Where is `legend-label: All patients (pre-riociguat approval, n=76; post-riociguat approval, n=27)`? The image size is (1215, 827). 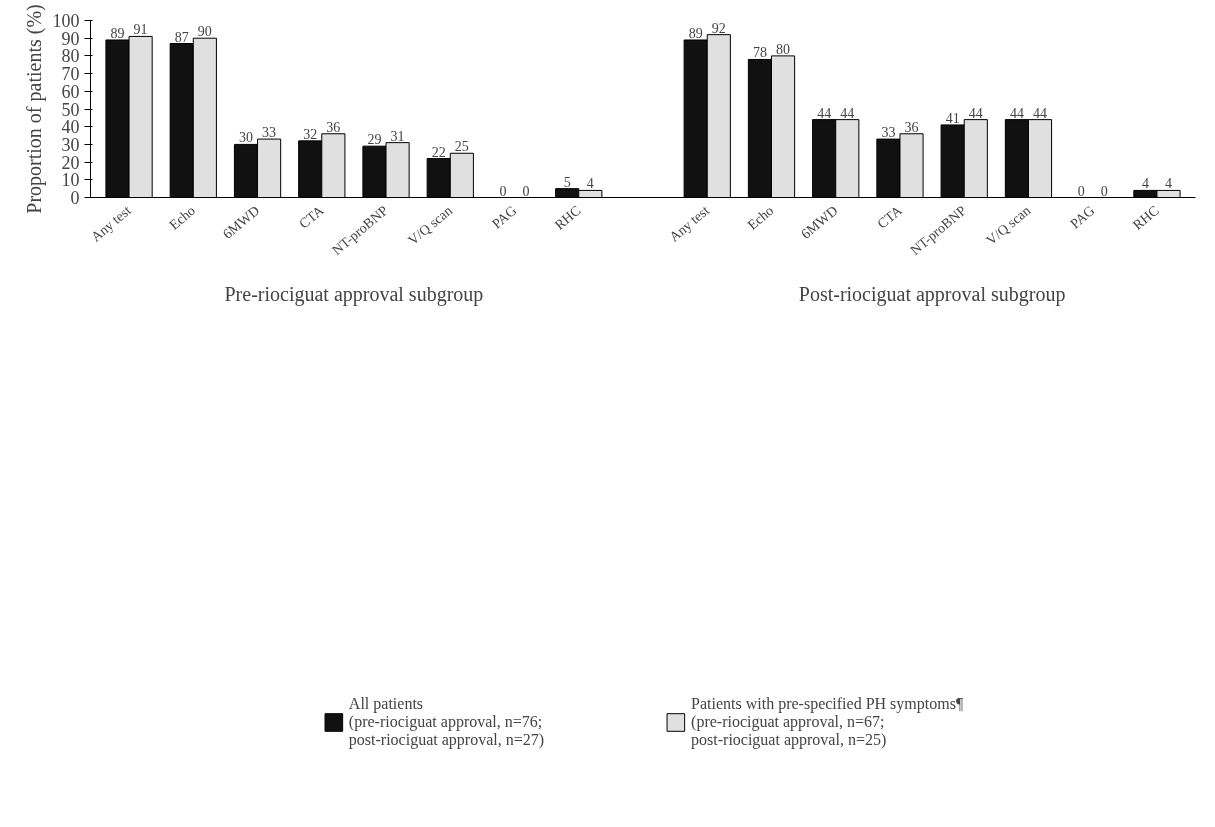 legend-label: All patients (pre-riociguat approval, n=76; post-riociguat approval, n=27) is located at coordinates (446, 722).